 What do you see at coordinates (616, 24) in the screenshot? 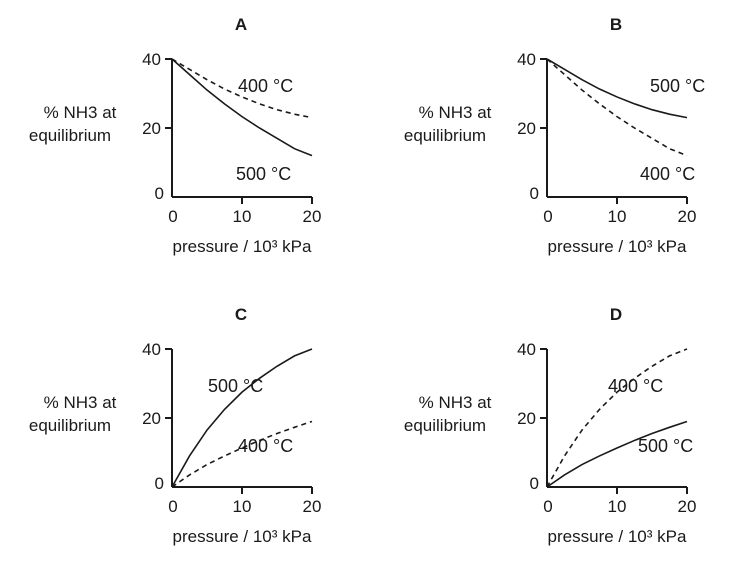
I see `panel-label: B` at bounding box center [616, 24].